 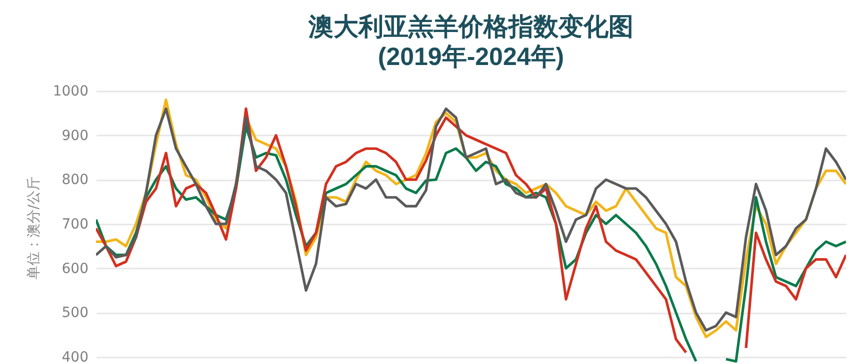 What do you see at coordinates (34, 228) in the screenshot?
I see `y-axis-title: 单位：澳分/公斤` at bounding box center [34, 228].